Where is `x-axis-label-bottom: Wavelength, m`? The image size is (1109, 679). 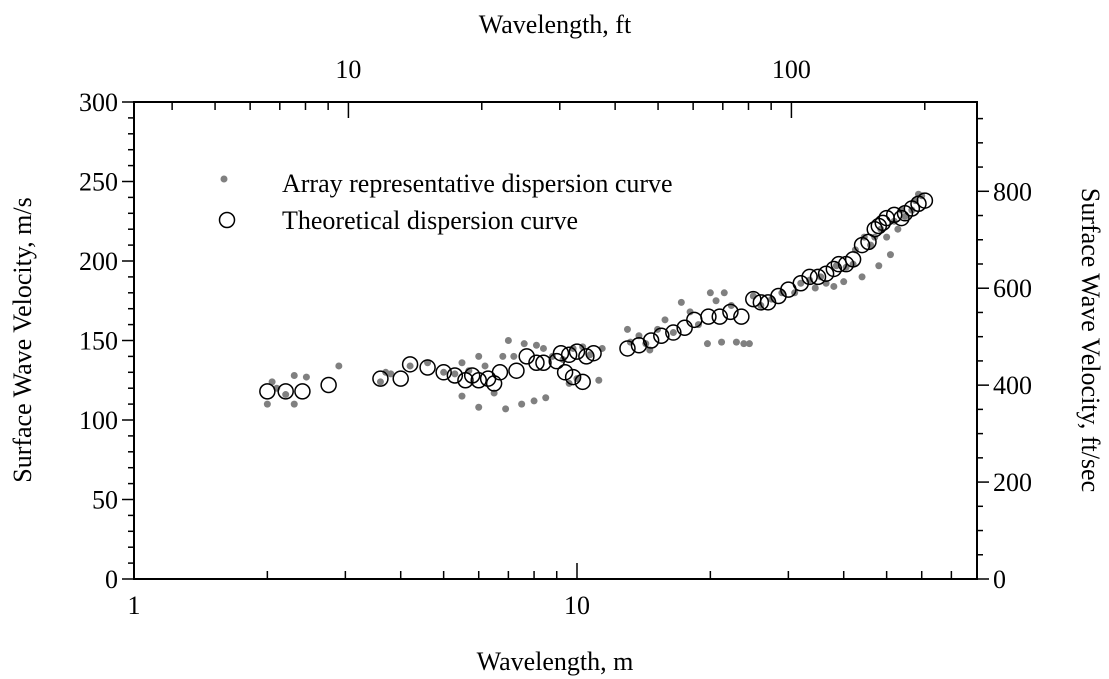
x-axis-label-bottom: Wavelength, m is located at coordinates (555, 661).